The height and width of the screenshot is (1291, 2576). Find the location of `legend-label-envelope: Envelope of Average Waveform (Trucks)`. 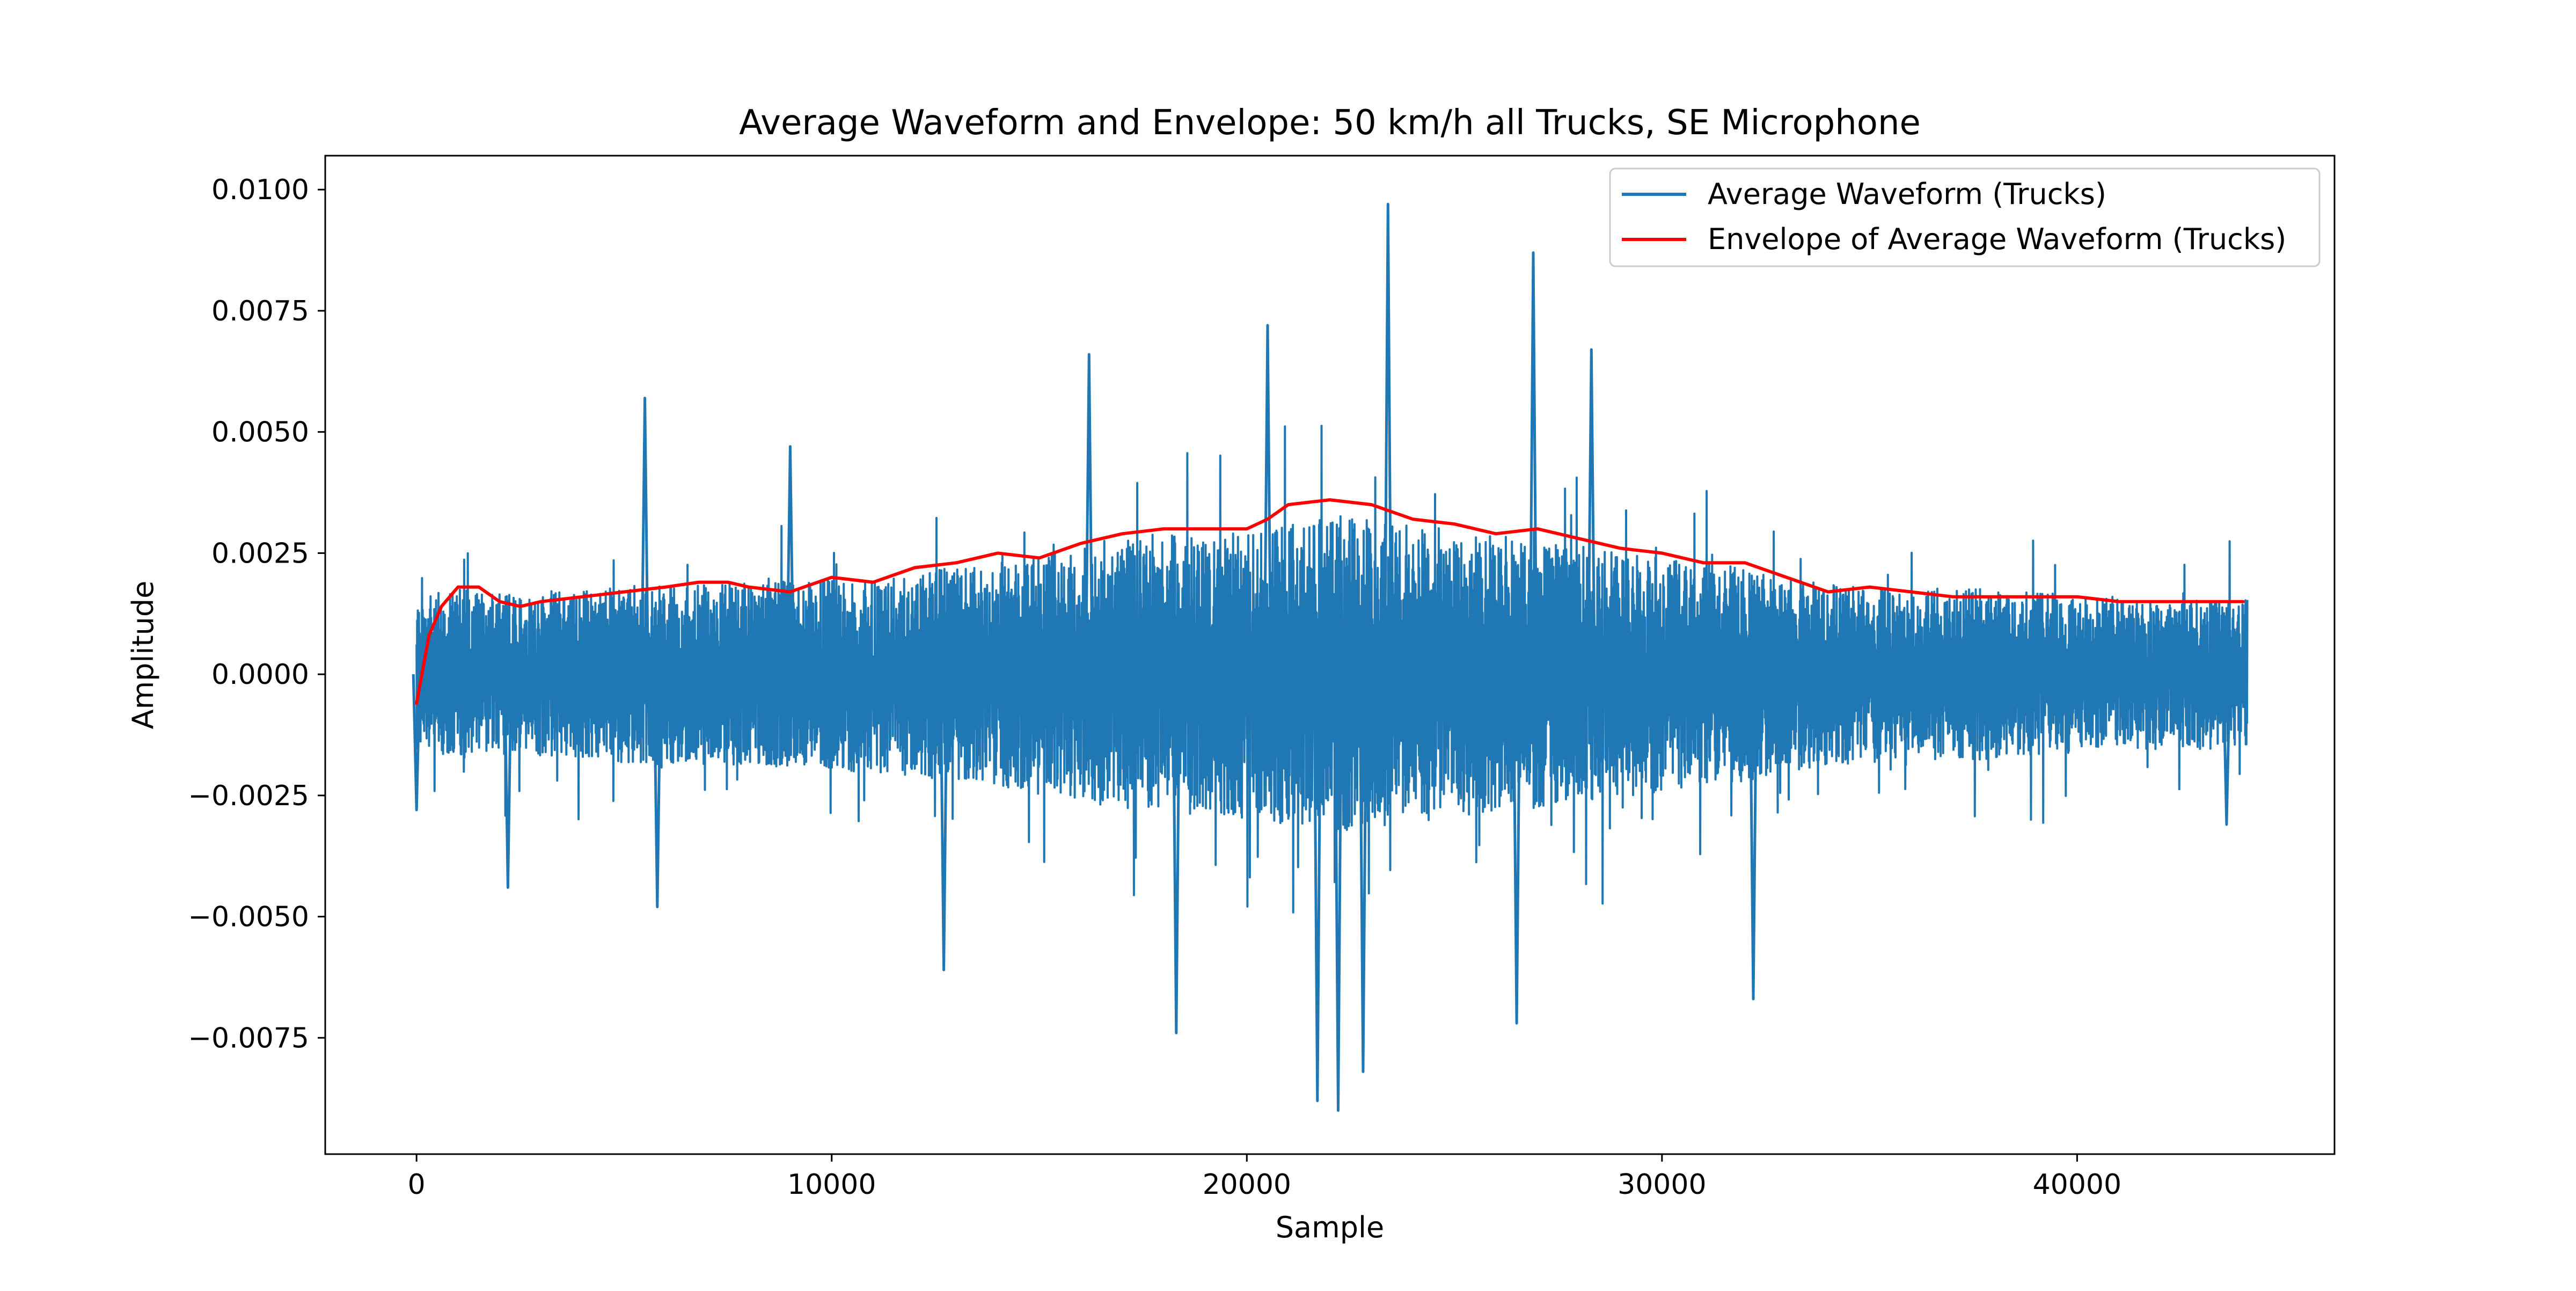

legend-label-envelope: Envelope of Average Waveform (Trucks) is located at coordinates (1997, 239).